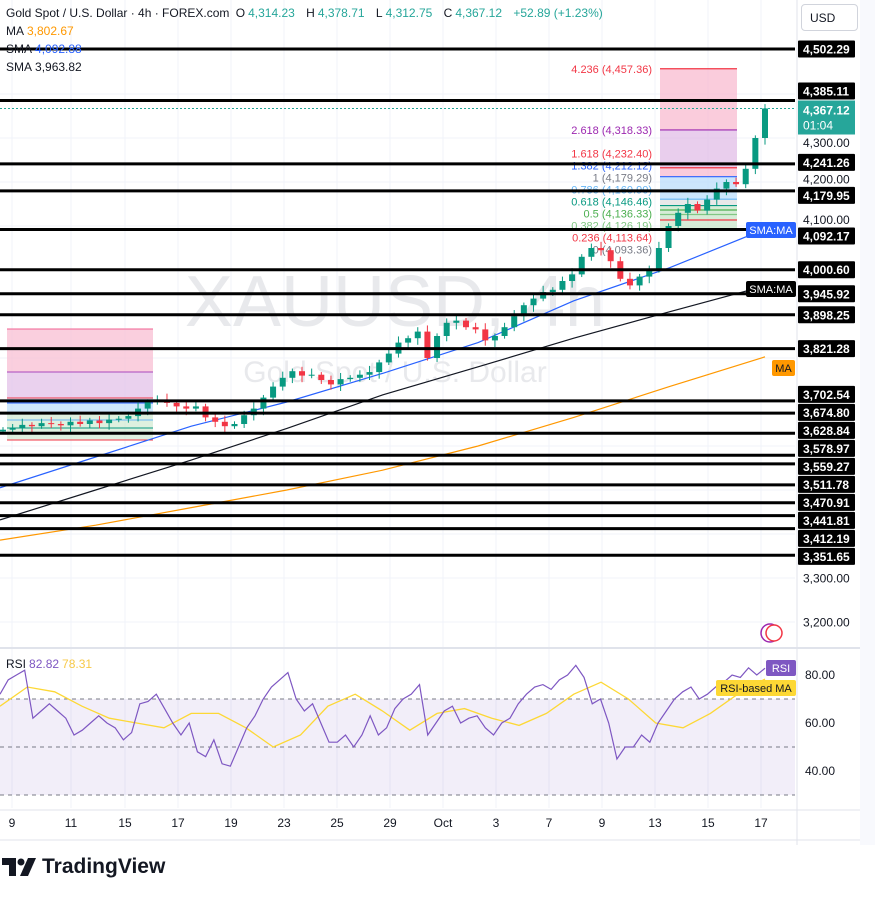 The width and height of the screenshot is (875, 901). I want to click on price-level-label-text: 3,898.25, so click(826, 315).